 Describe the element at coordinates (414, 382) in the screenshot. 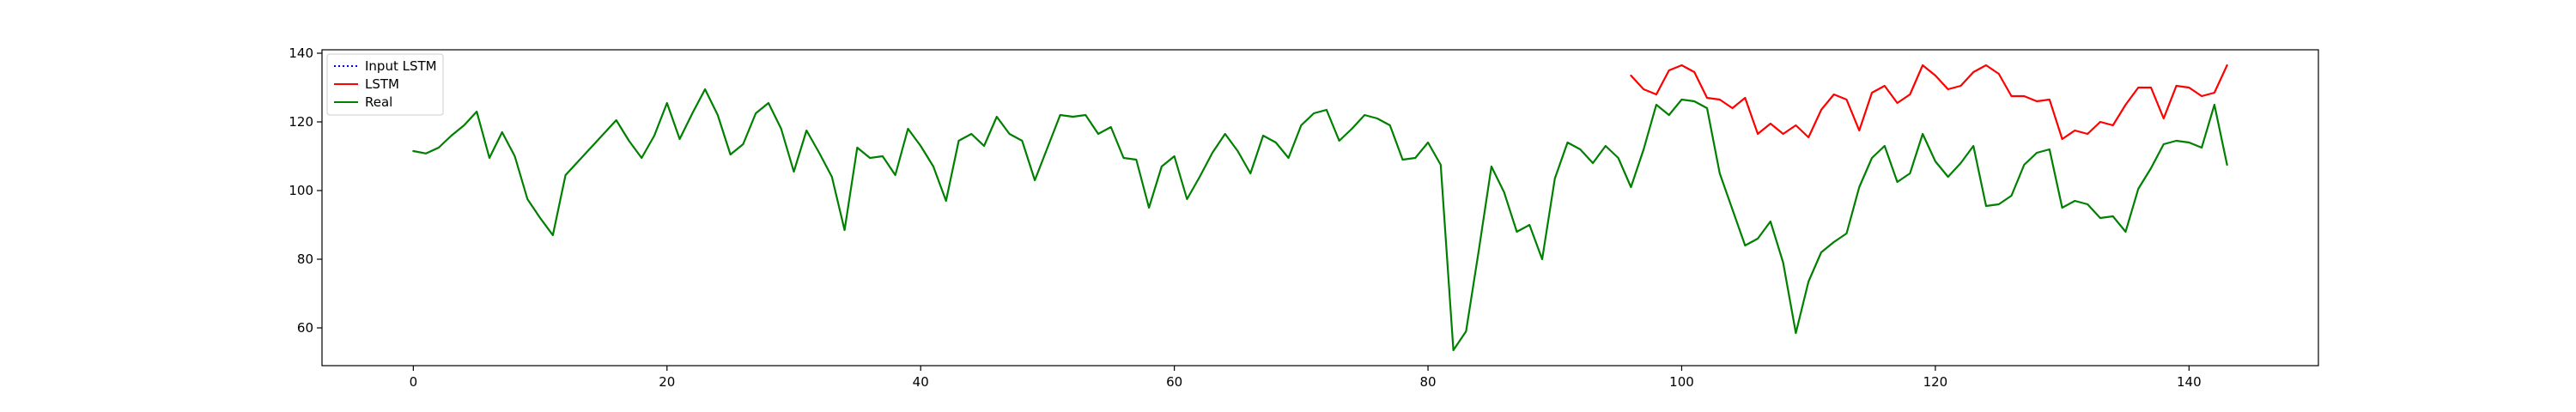

I see `x-tick-label: 0` at that location.